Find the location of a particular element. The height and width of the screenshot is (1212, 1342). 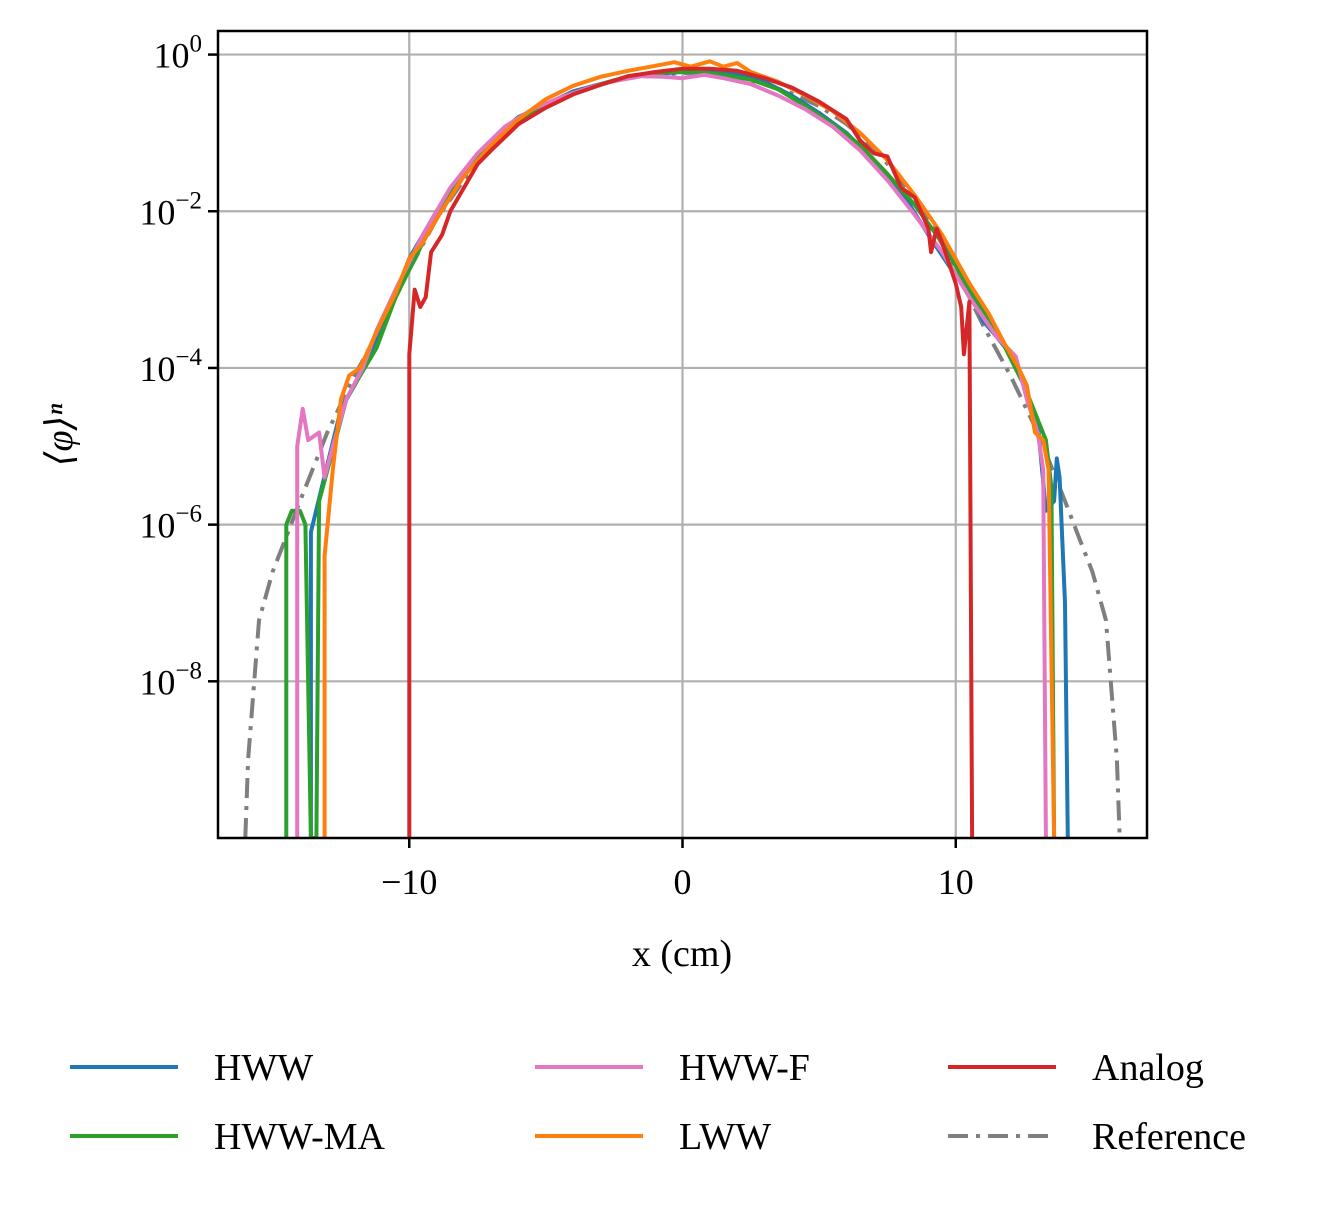

legend-label: HWW-F is located at coordinates (744, 1068).